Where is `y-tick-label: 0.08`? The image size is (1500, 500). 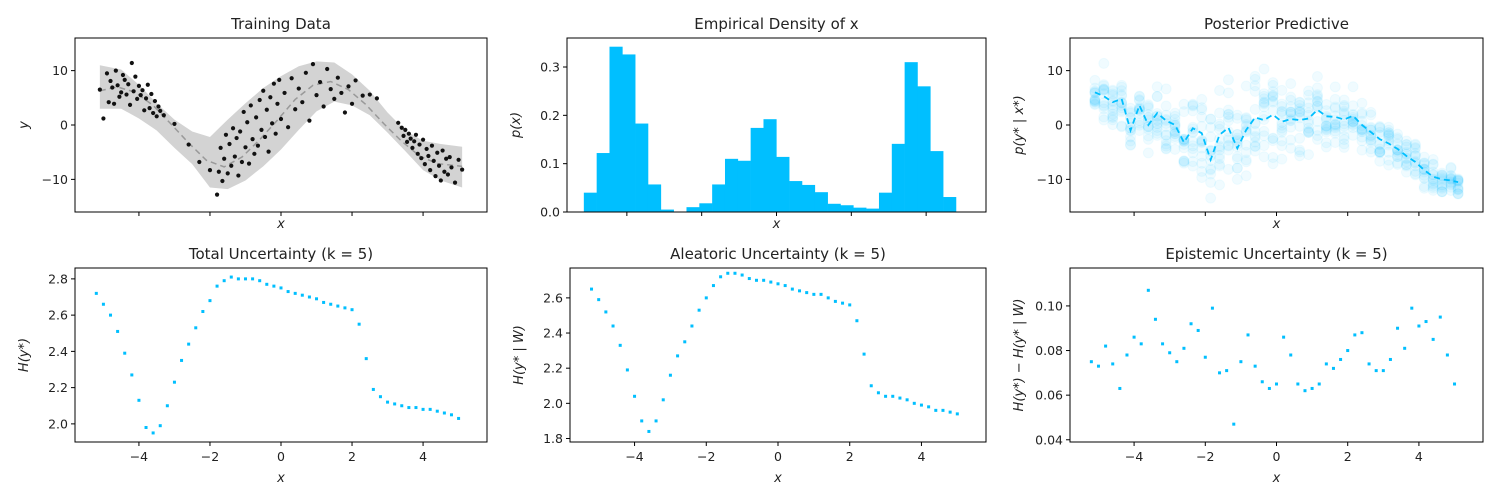
y-tick-label: 0.08 is located at coordinates (1049, 350).